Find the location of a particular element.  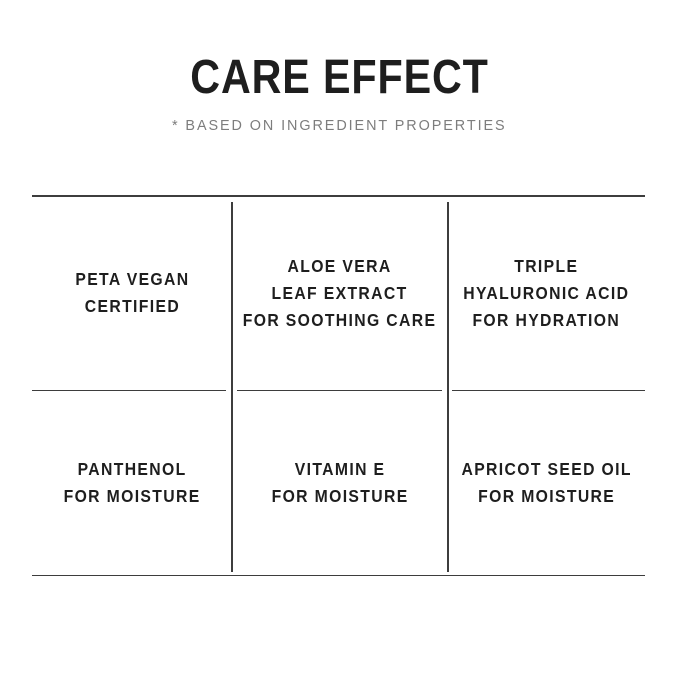

benefit-cell-aloe-vera: ALOE VERA LEAF EXTRACT FOR SOOTHING CARE is located at coordinates (340, 293).